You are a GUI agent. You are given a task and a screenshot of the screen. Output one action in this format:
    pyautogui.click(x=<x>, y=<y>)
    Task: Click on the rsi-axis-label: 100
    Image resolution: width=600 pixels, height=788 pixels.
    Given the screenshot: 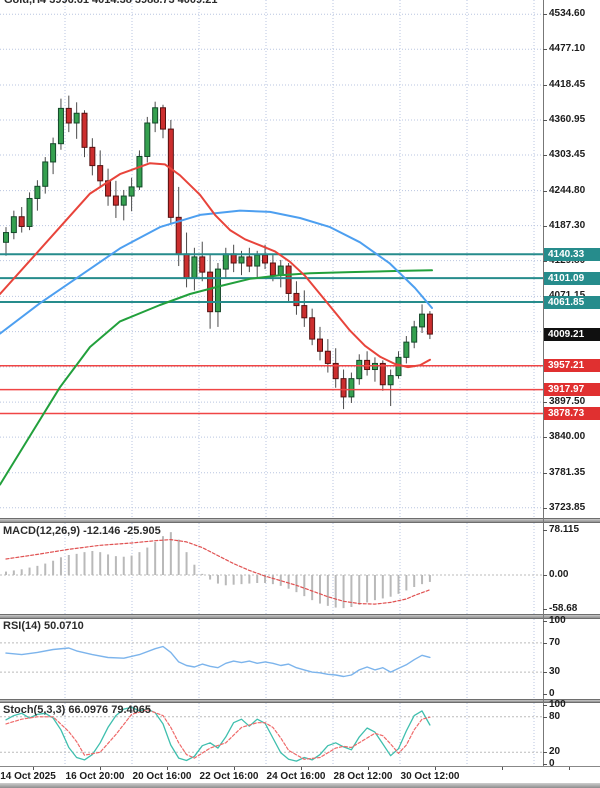 What is the action you would take?
    pyautogui.click(x=557, y=620)
    